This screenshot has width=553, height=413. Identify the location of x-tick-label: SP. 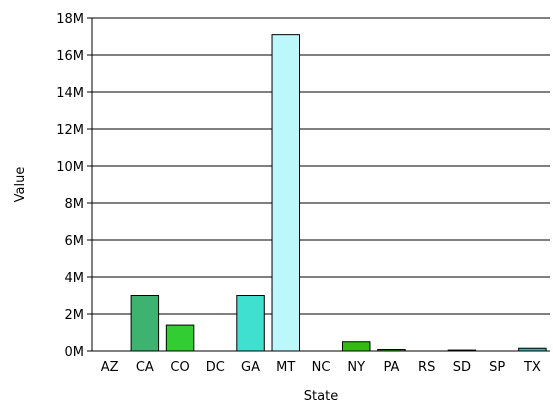
(497, 367).